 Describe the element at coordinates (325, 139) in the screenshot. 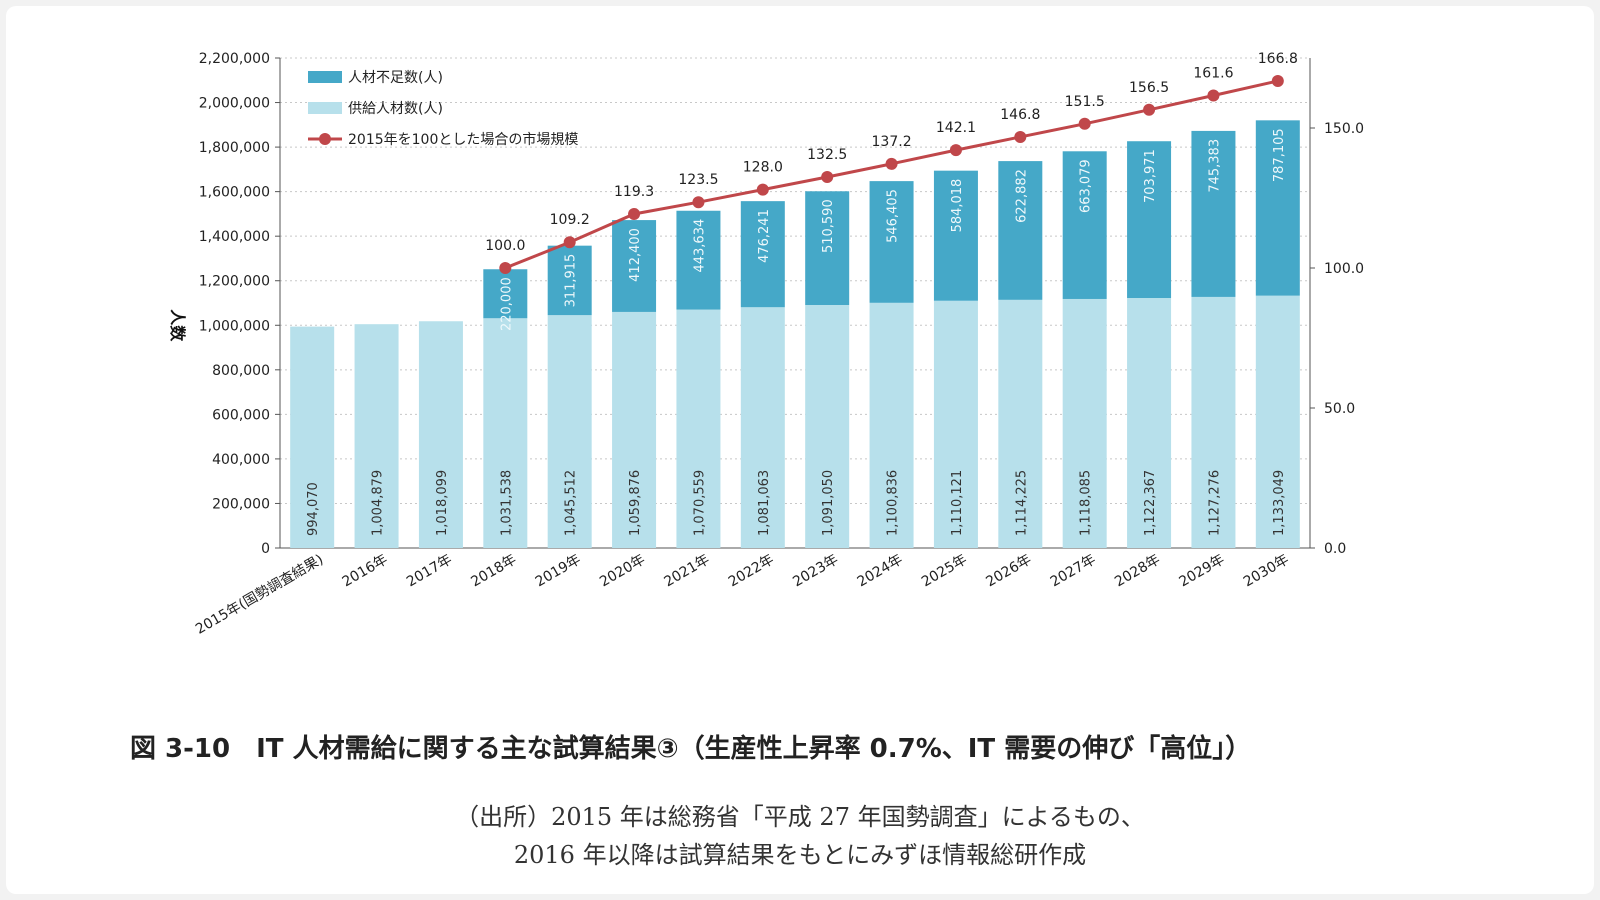

I see `legend-swatch-marker` at that location.